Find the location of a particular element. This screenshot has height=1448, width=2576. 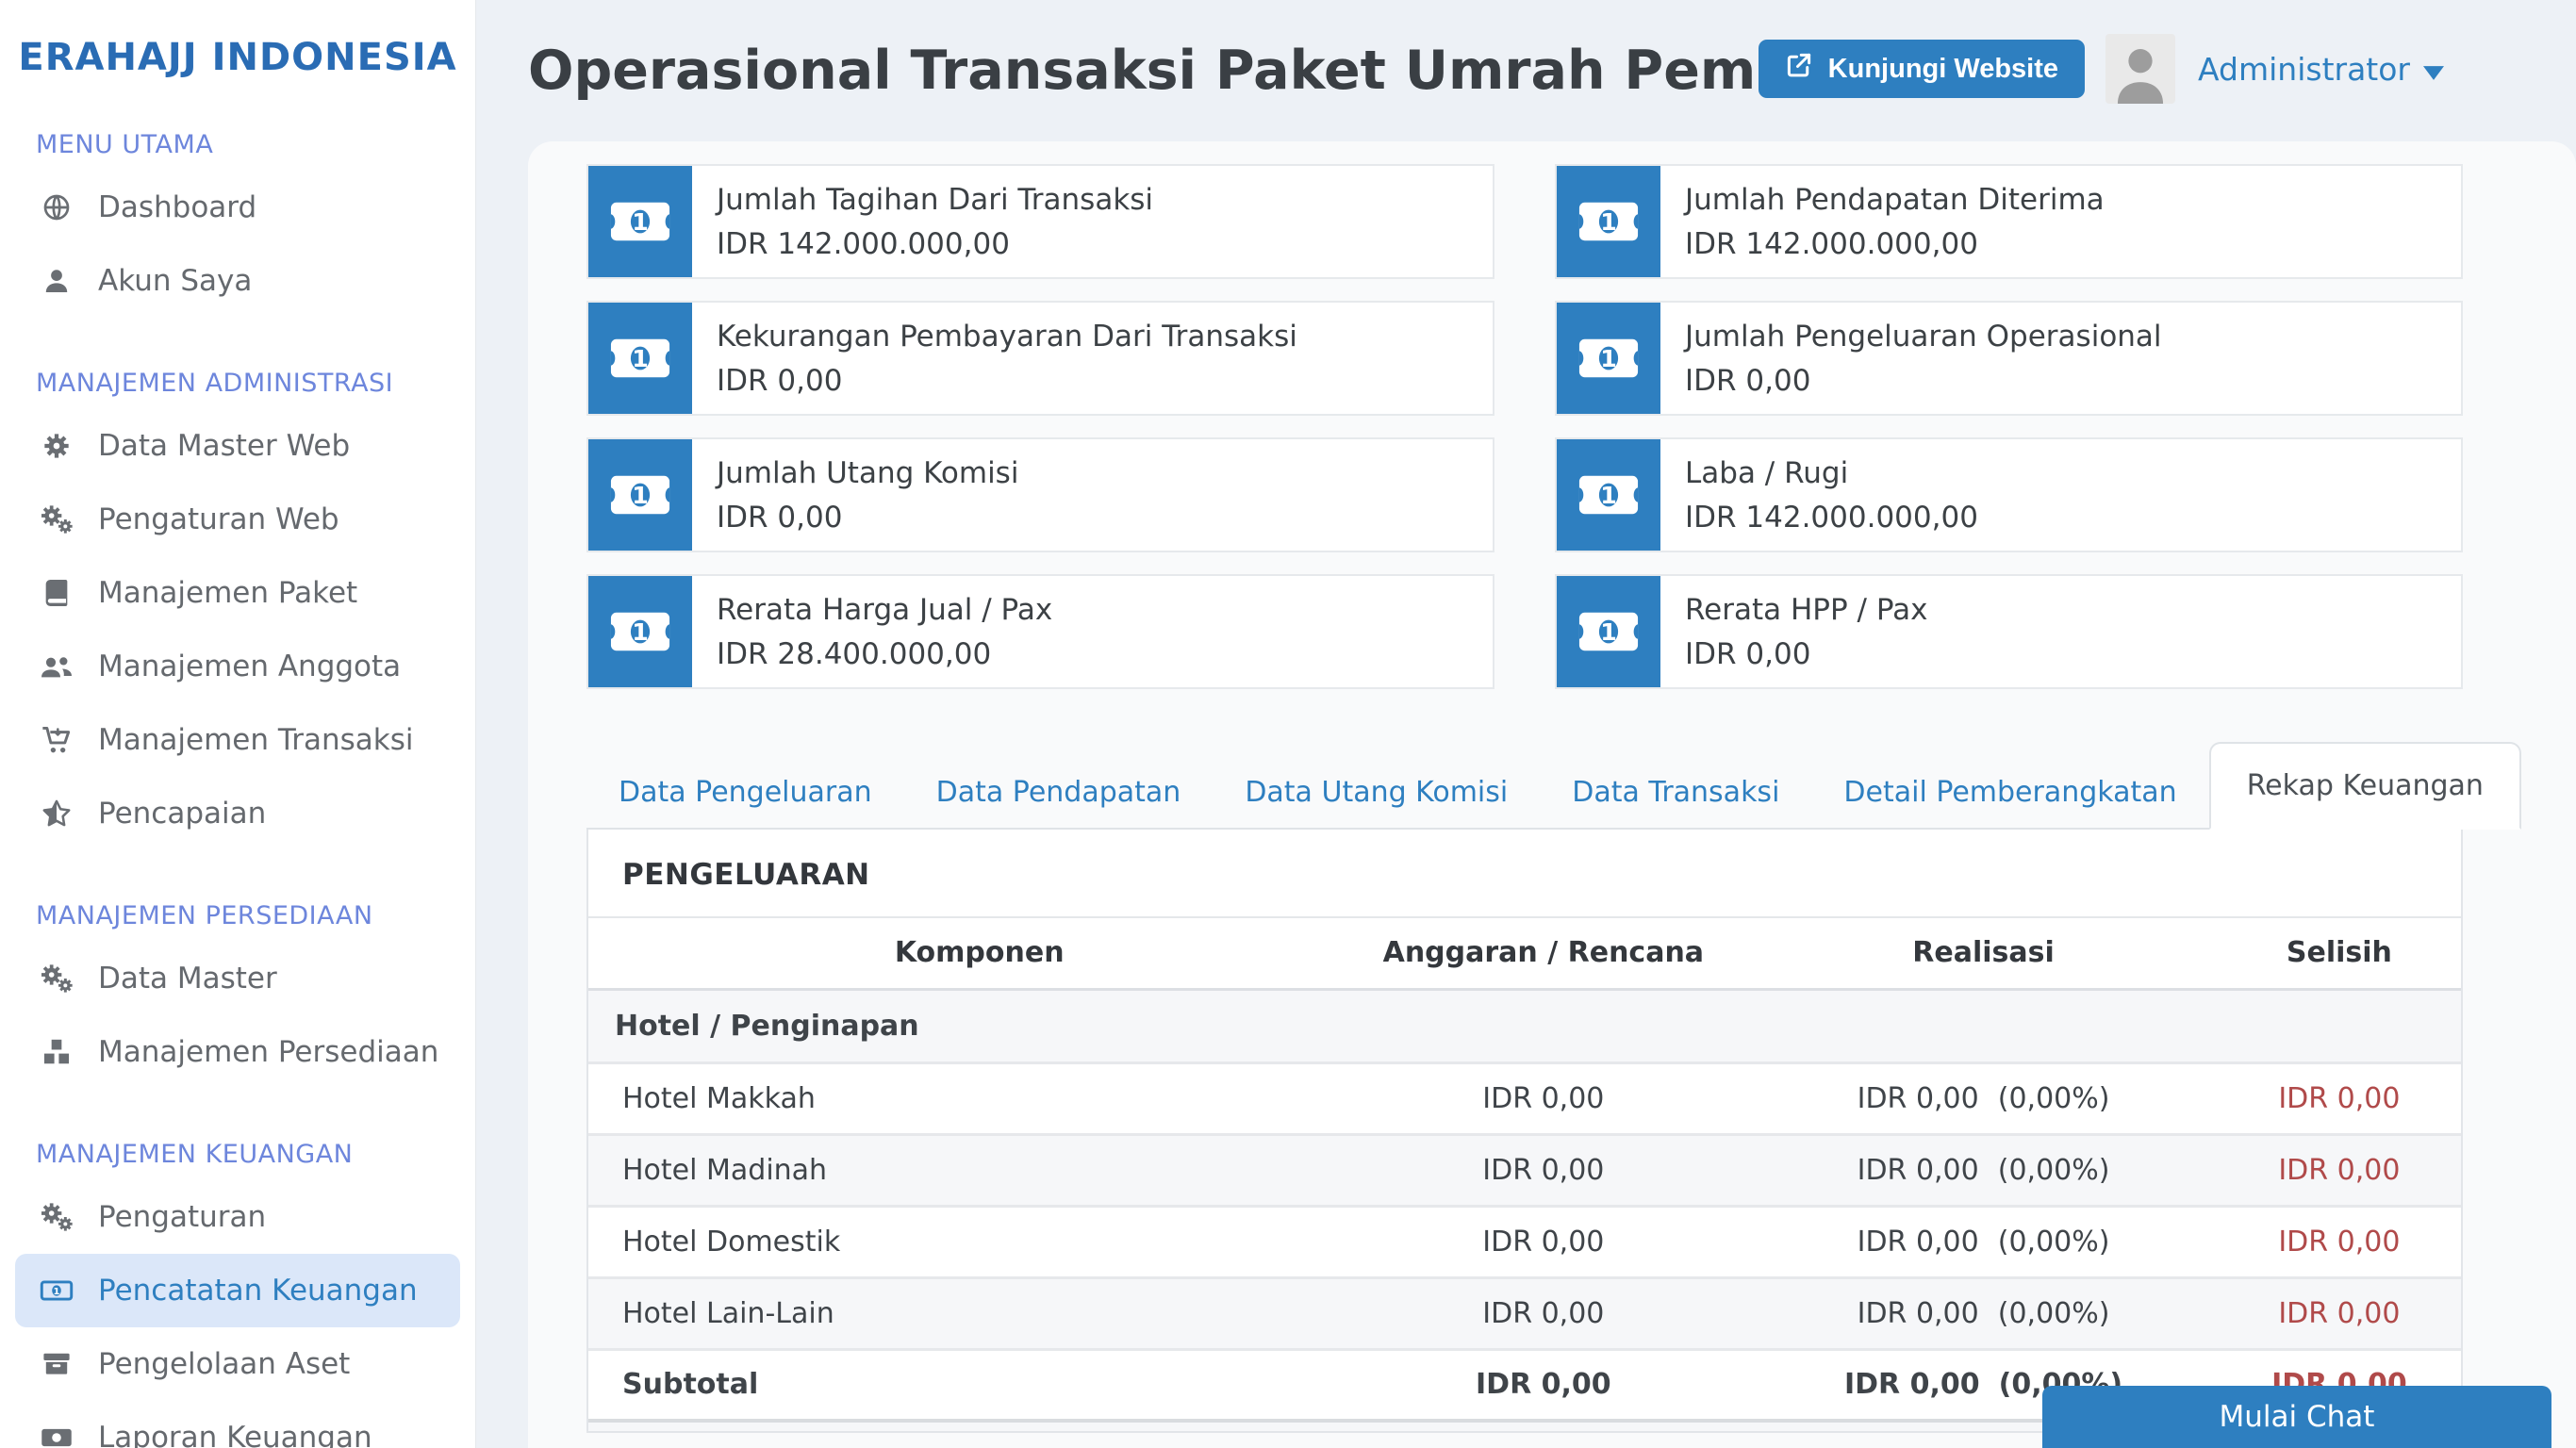

sidebar-section-label: MENU UTAMA is located at coordinates (125, 144).